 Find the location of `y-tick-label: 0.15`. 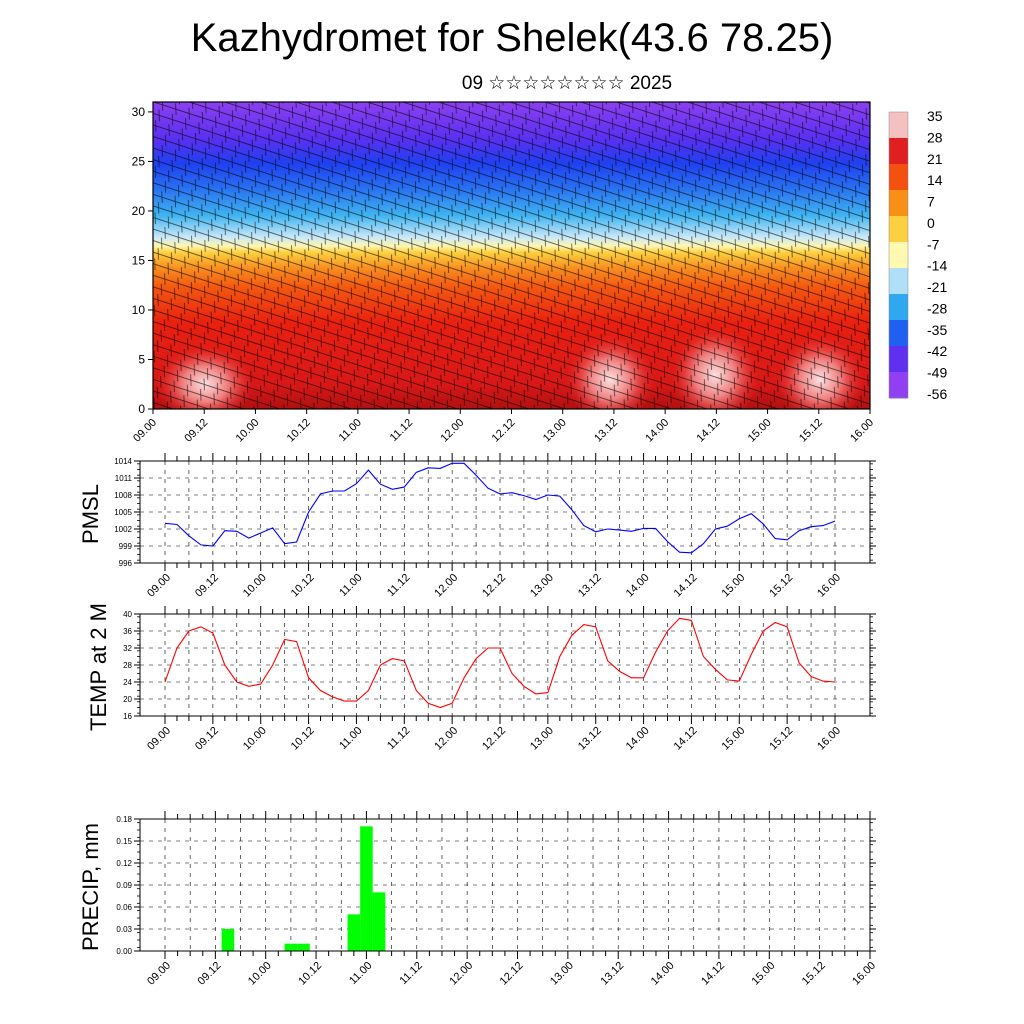

y-tick-label: 0.15 is located at coordinates (124, 841).